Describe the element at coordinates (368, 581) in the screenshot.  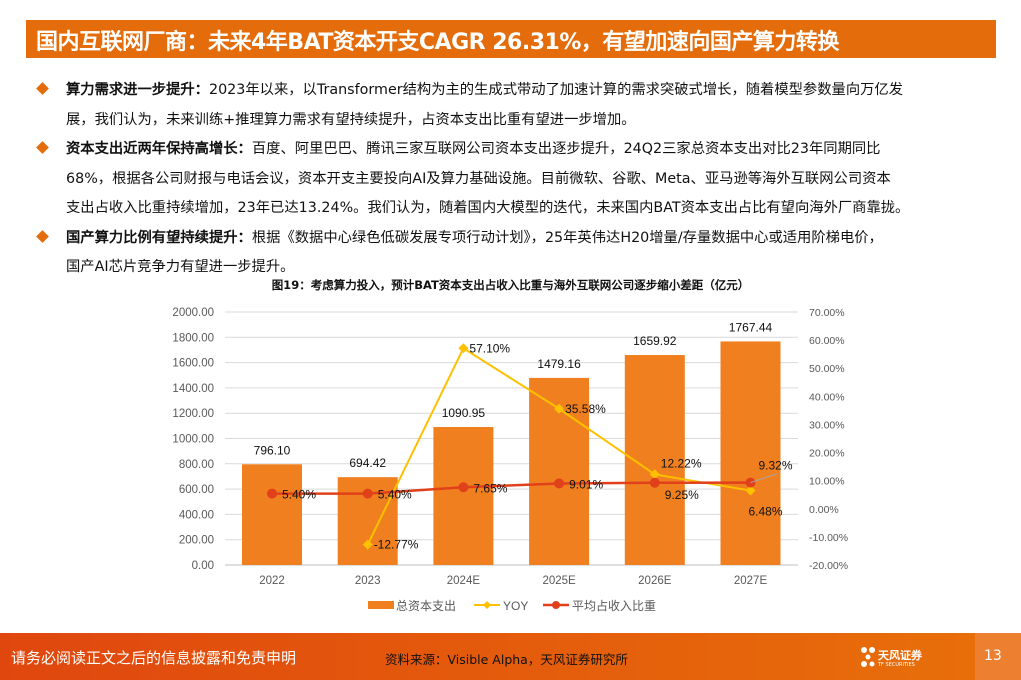
I see `x-axis-tick-label: 2023` at that location.